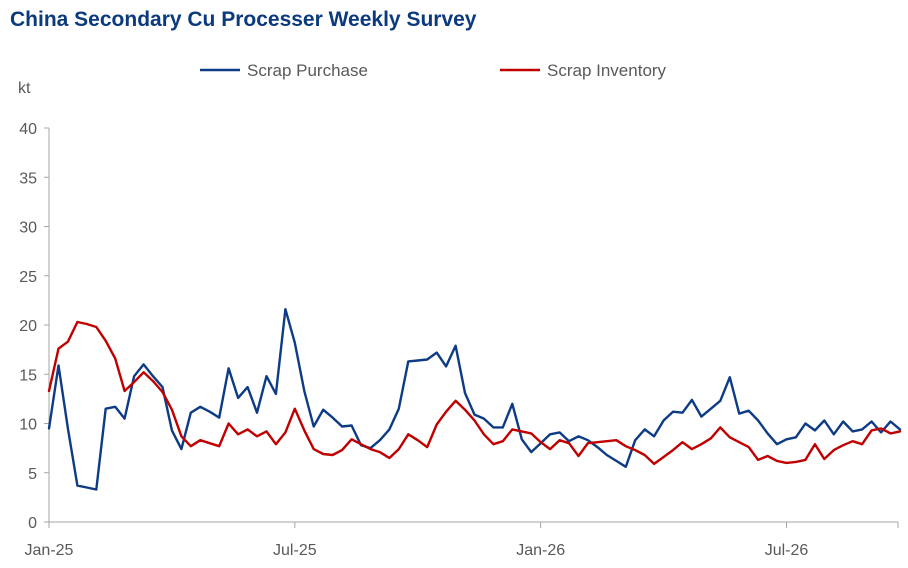  Describe the element at coordinates (32, 523) in the screenshot. I see `y-tick-label: 0` at that location.